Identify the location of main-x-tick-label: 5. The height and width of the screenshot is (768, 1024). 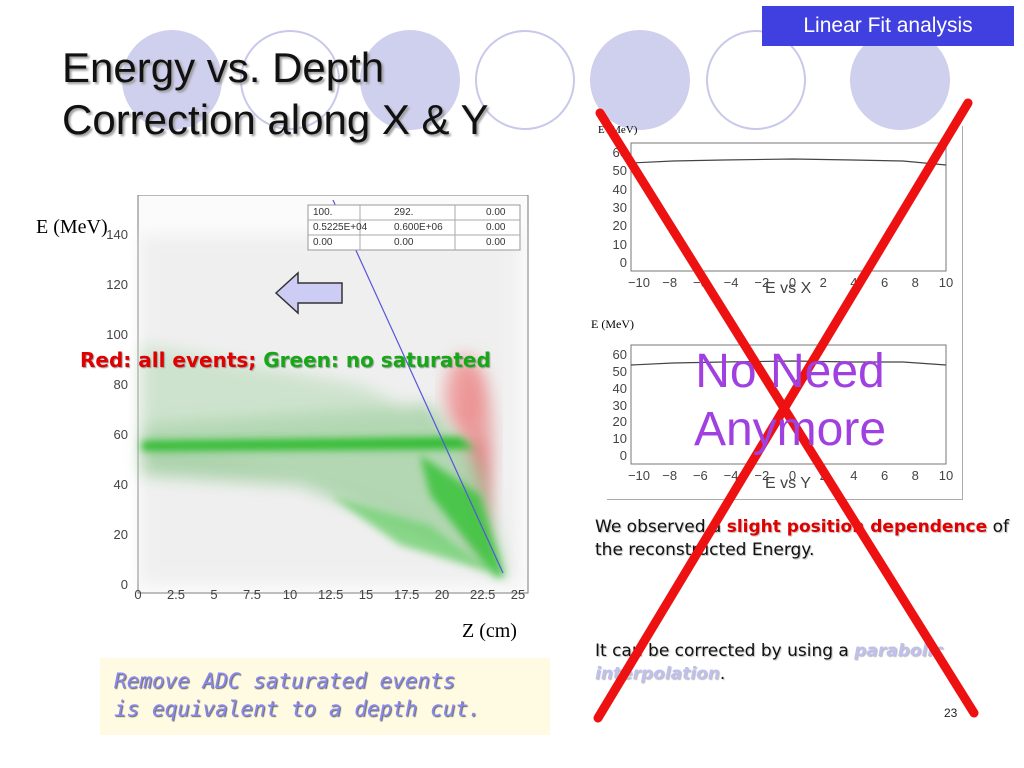
(214, 594).